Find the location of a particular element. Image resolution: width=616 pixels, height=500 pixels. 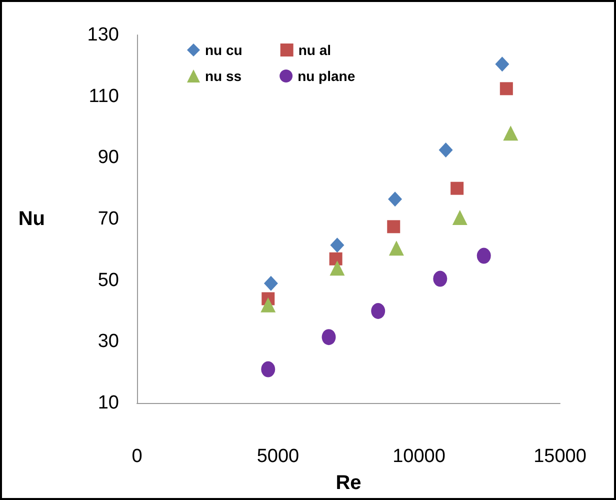

y-tick-label: 110 is located at coordinates (103, 96).